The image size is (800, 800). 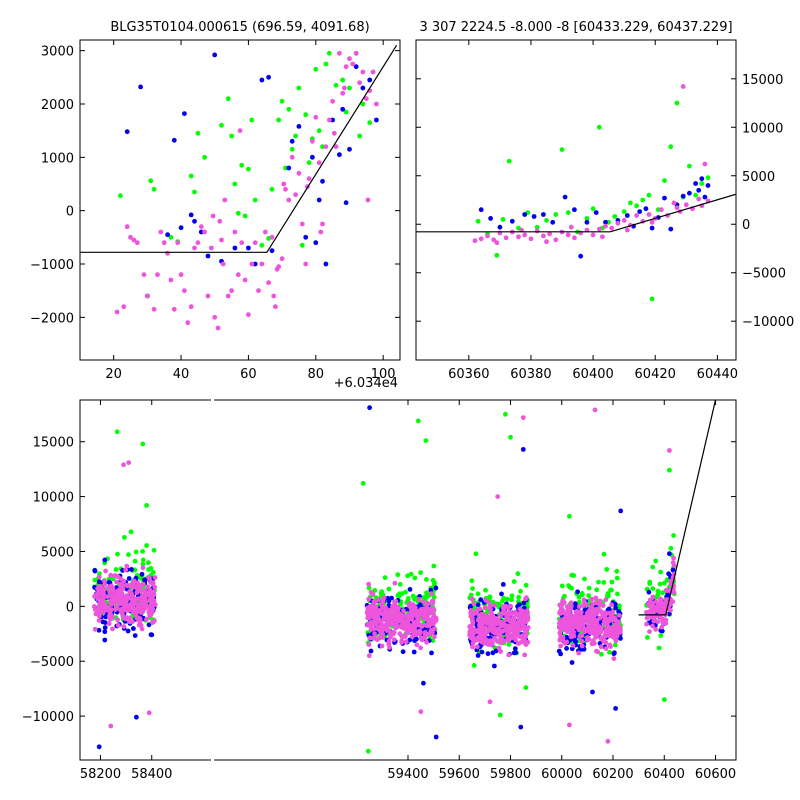 What do you see at coordinates (717, 374) in the screenshot?
I see `x-tick-label: 60440` at bounding box center [717, 374].